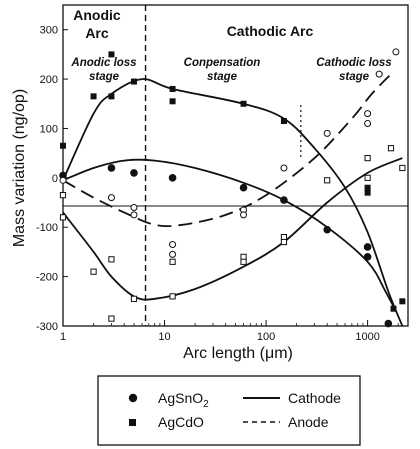  Describe the element at coordinates (222, 77) in the screenshot. I see `compensation-stage-line2: stage` at that location.